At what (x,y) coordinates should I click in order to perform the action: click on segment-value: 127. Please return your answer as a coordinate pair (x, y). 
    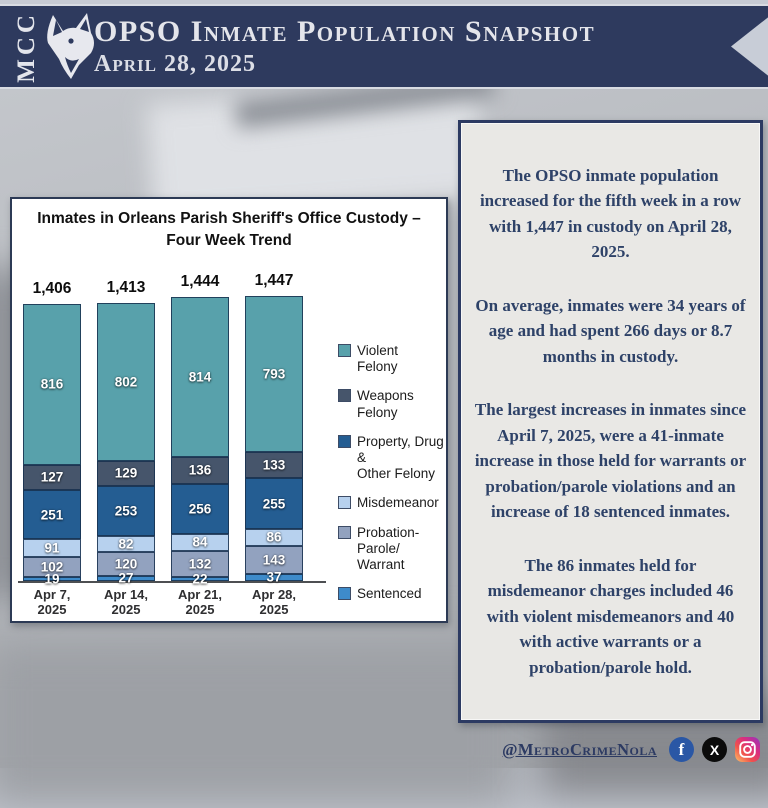
    Looking at the image, I should click on (52, 477).